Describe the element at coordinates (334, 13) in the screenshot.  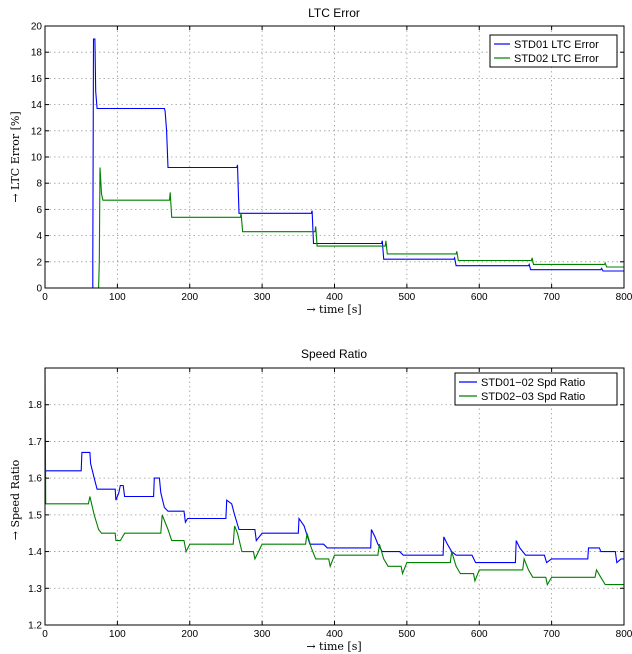
I see `chart-title: LTC Error` at that location.